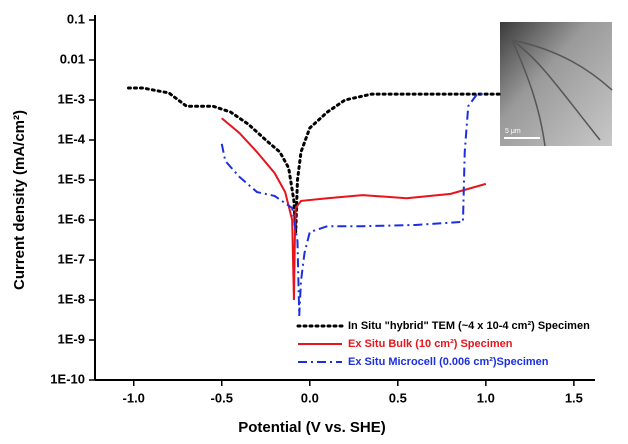 The width and height of the screenshot is (628, 444). I want to click on x-tick-label: 0.5, so click(398, 397).